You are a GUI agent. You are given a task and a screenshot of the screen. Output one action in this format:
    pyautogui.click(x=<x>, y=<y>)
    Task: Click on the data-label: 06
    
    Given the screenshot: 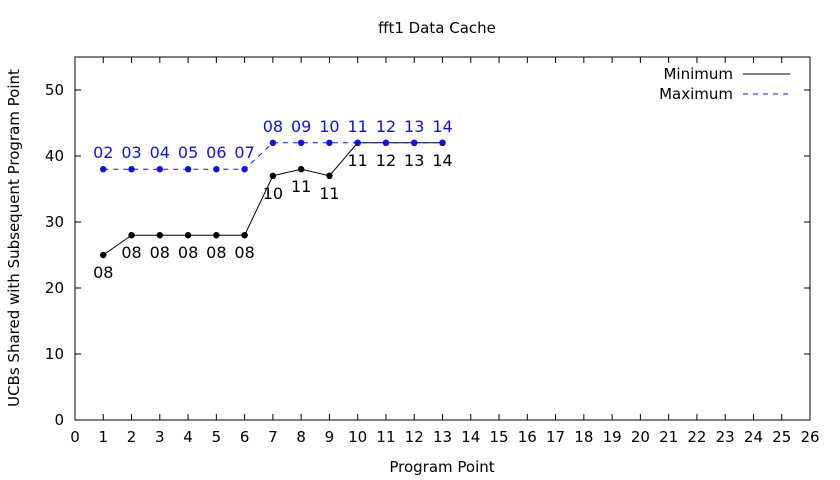 What is the action you would take?
    pyautogui.click(x=216, y=152)
    